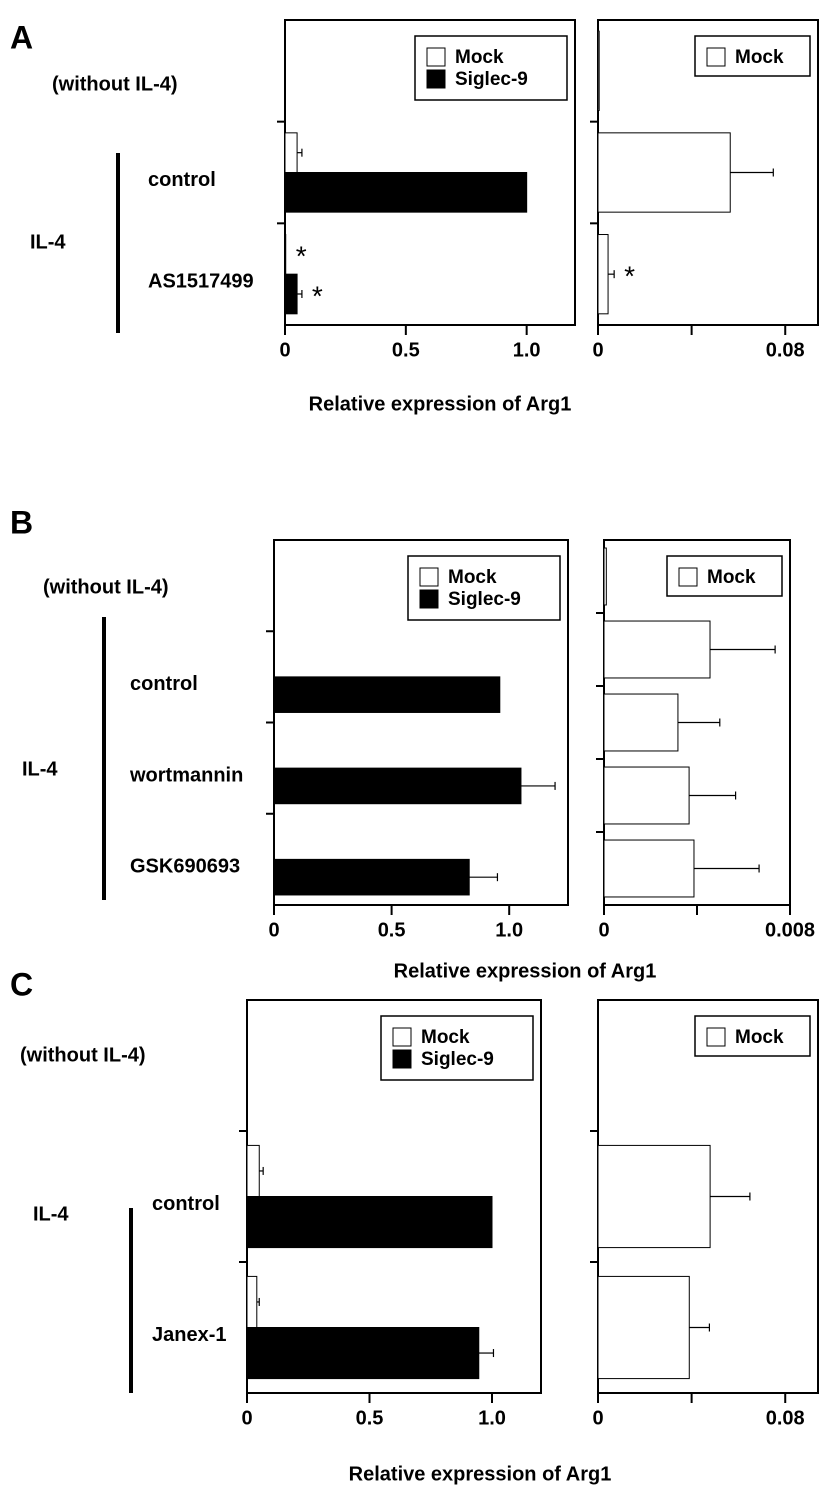  I want to click on panel-label: B, so click(21, 522).